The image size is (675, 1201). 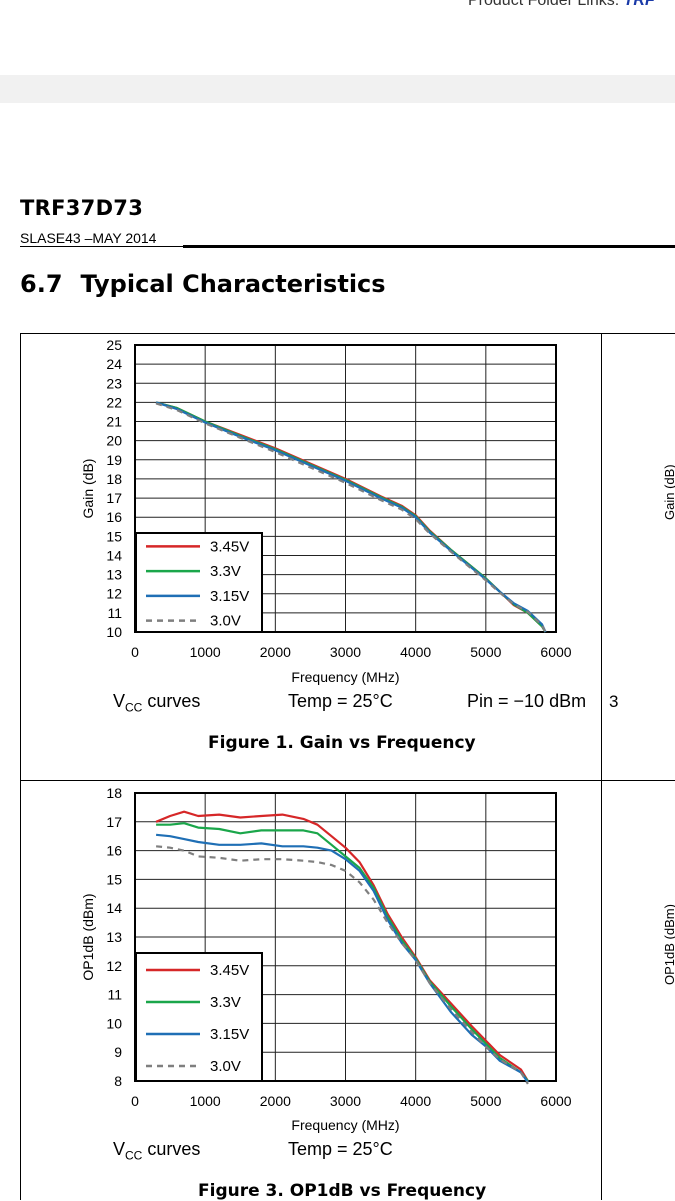 I want to click on fig3-vcc-condition: VCC curves, so click(x=156, y=1151).